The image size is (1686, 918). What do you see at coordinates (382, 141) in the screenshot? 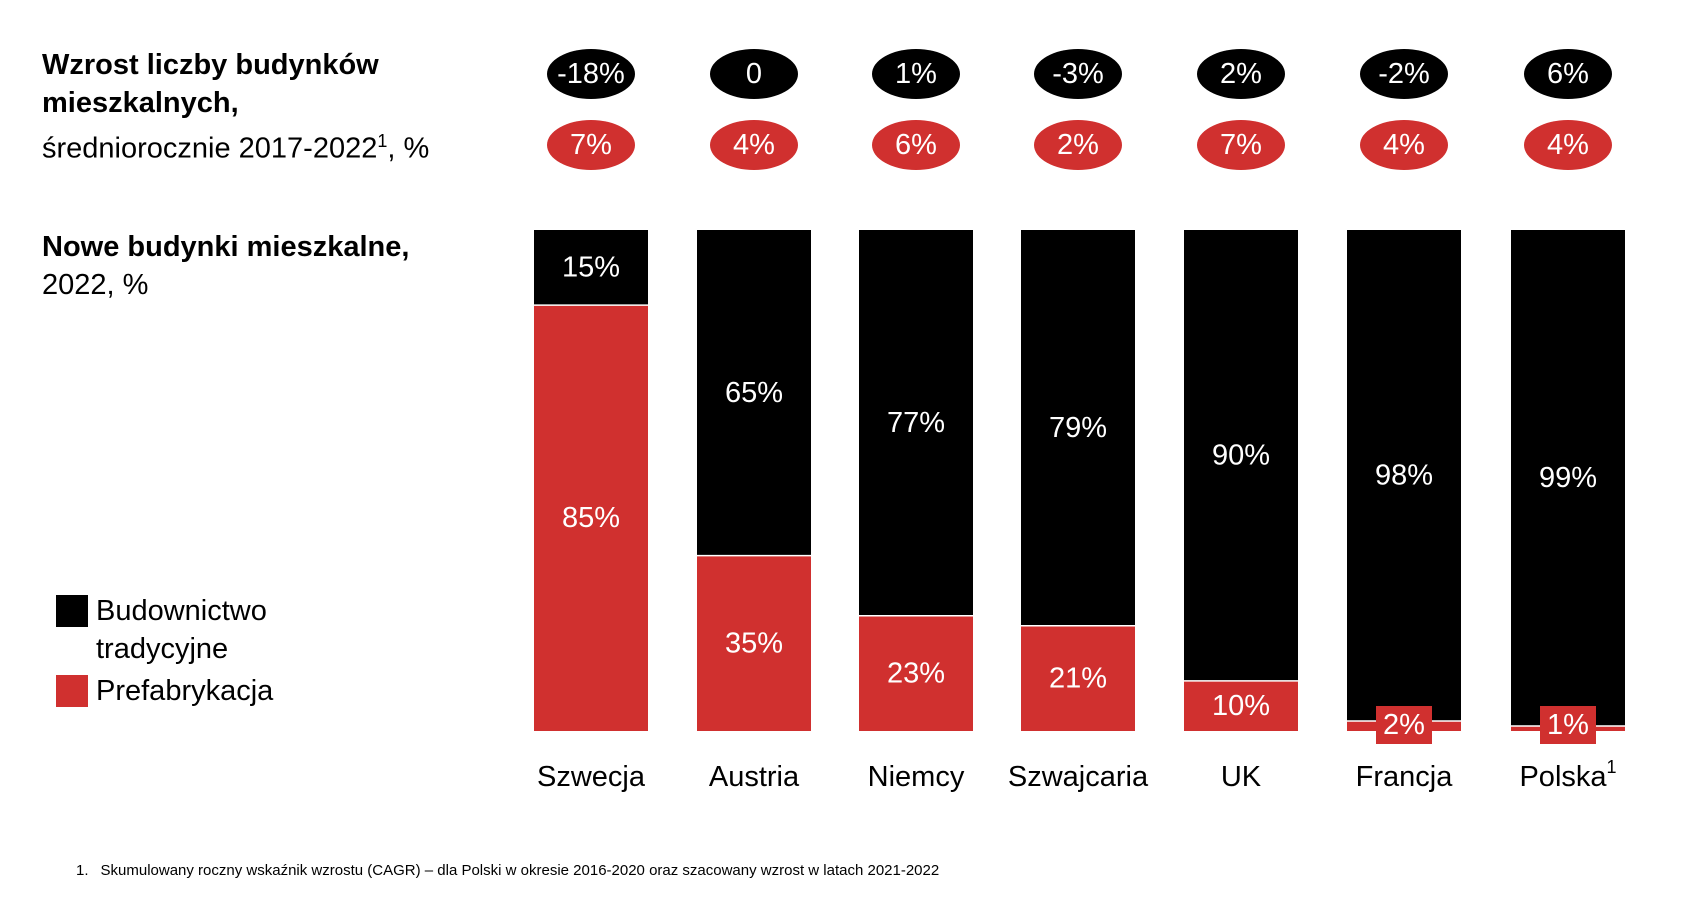
I see `growth-title-sup: 1` at bounding box center [382, 141].